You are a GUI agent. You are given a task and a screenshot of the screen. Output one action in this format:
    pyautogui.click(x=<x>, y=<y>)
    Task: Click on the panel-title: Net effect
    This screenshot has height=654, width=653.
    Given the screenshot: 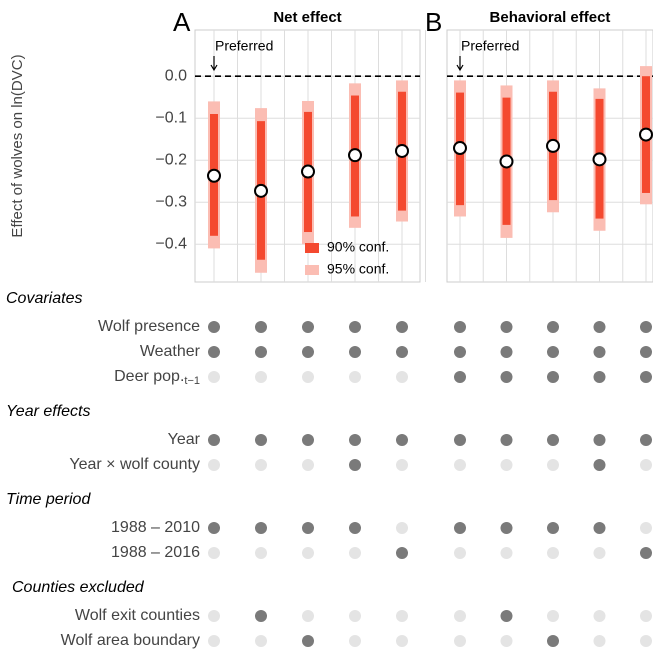 What is the action you would take?
    pyautogui.click(x=307, y=17)
    